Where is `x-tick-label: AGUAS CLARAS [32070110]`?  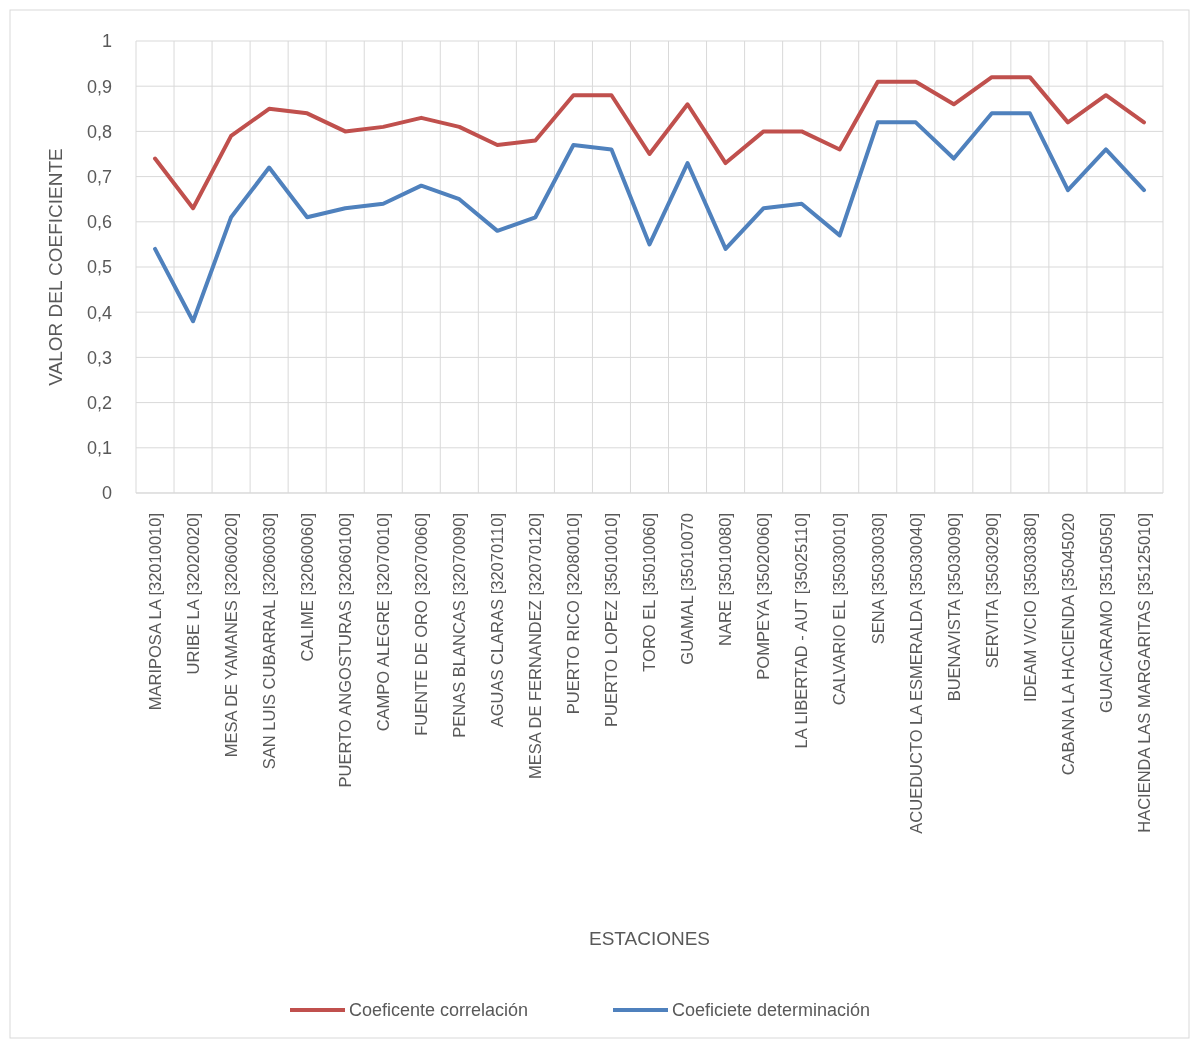
x-tick-label: AGUAS CLARAS [32070110] is located at coordinates (497, 620).